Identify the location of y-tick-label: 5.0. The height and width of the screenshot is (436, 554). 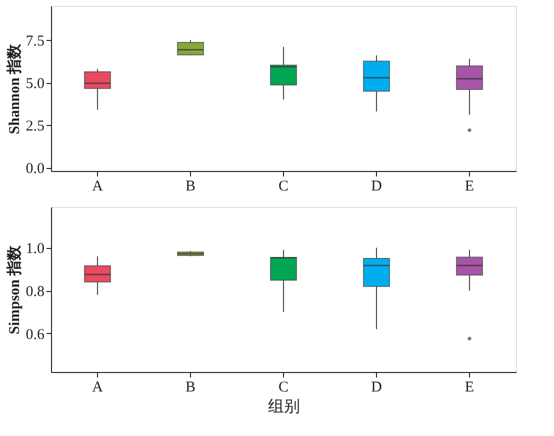
(35, 84).